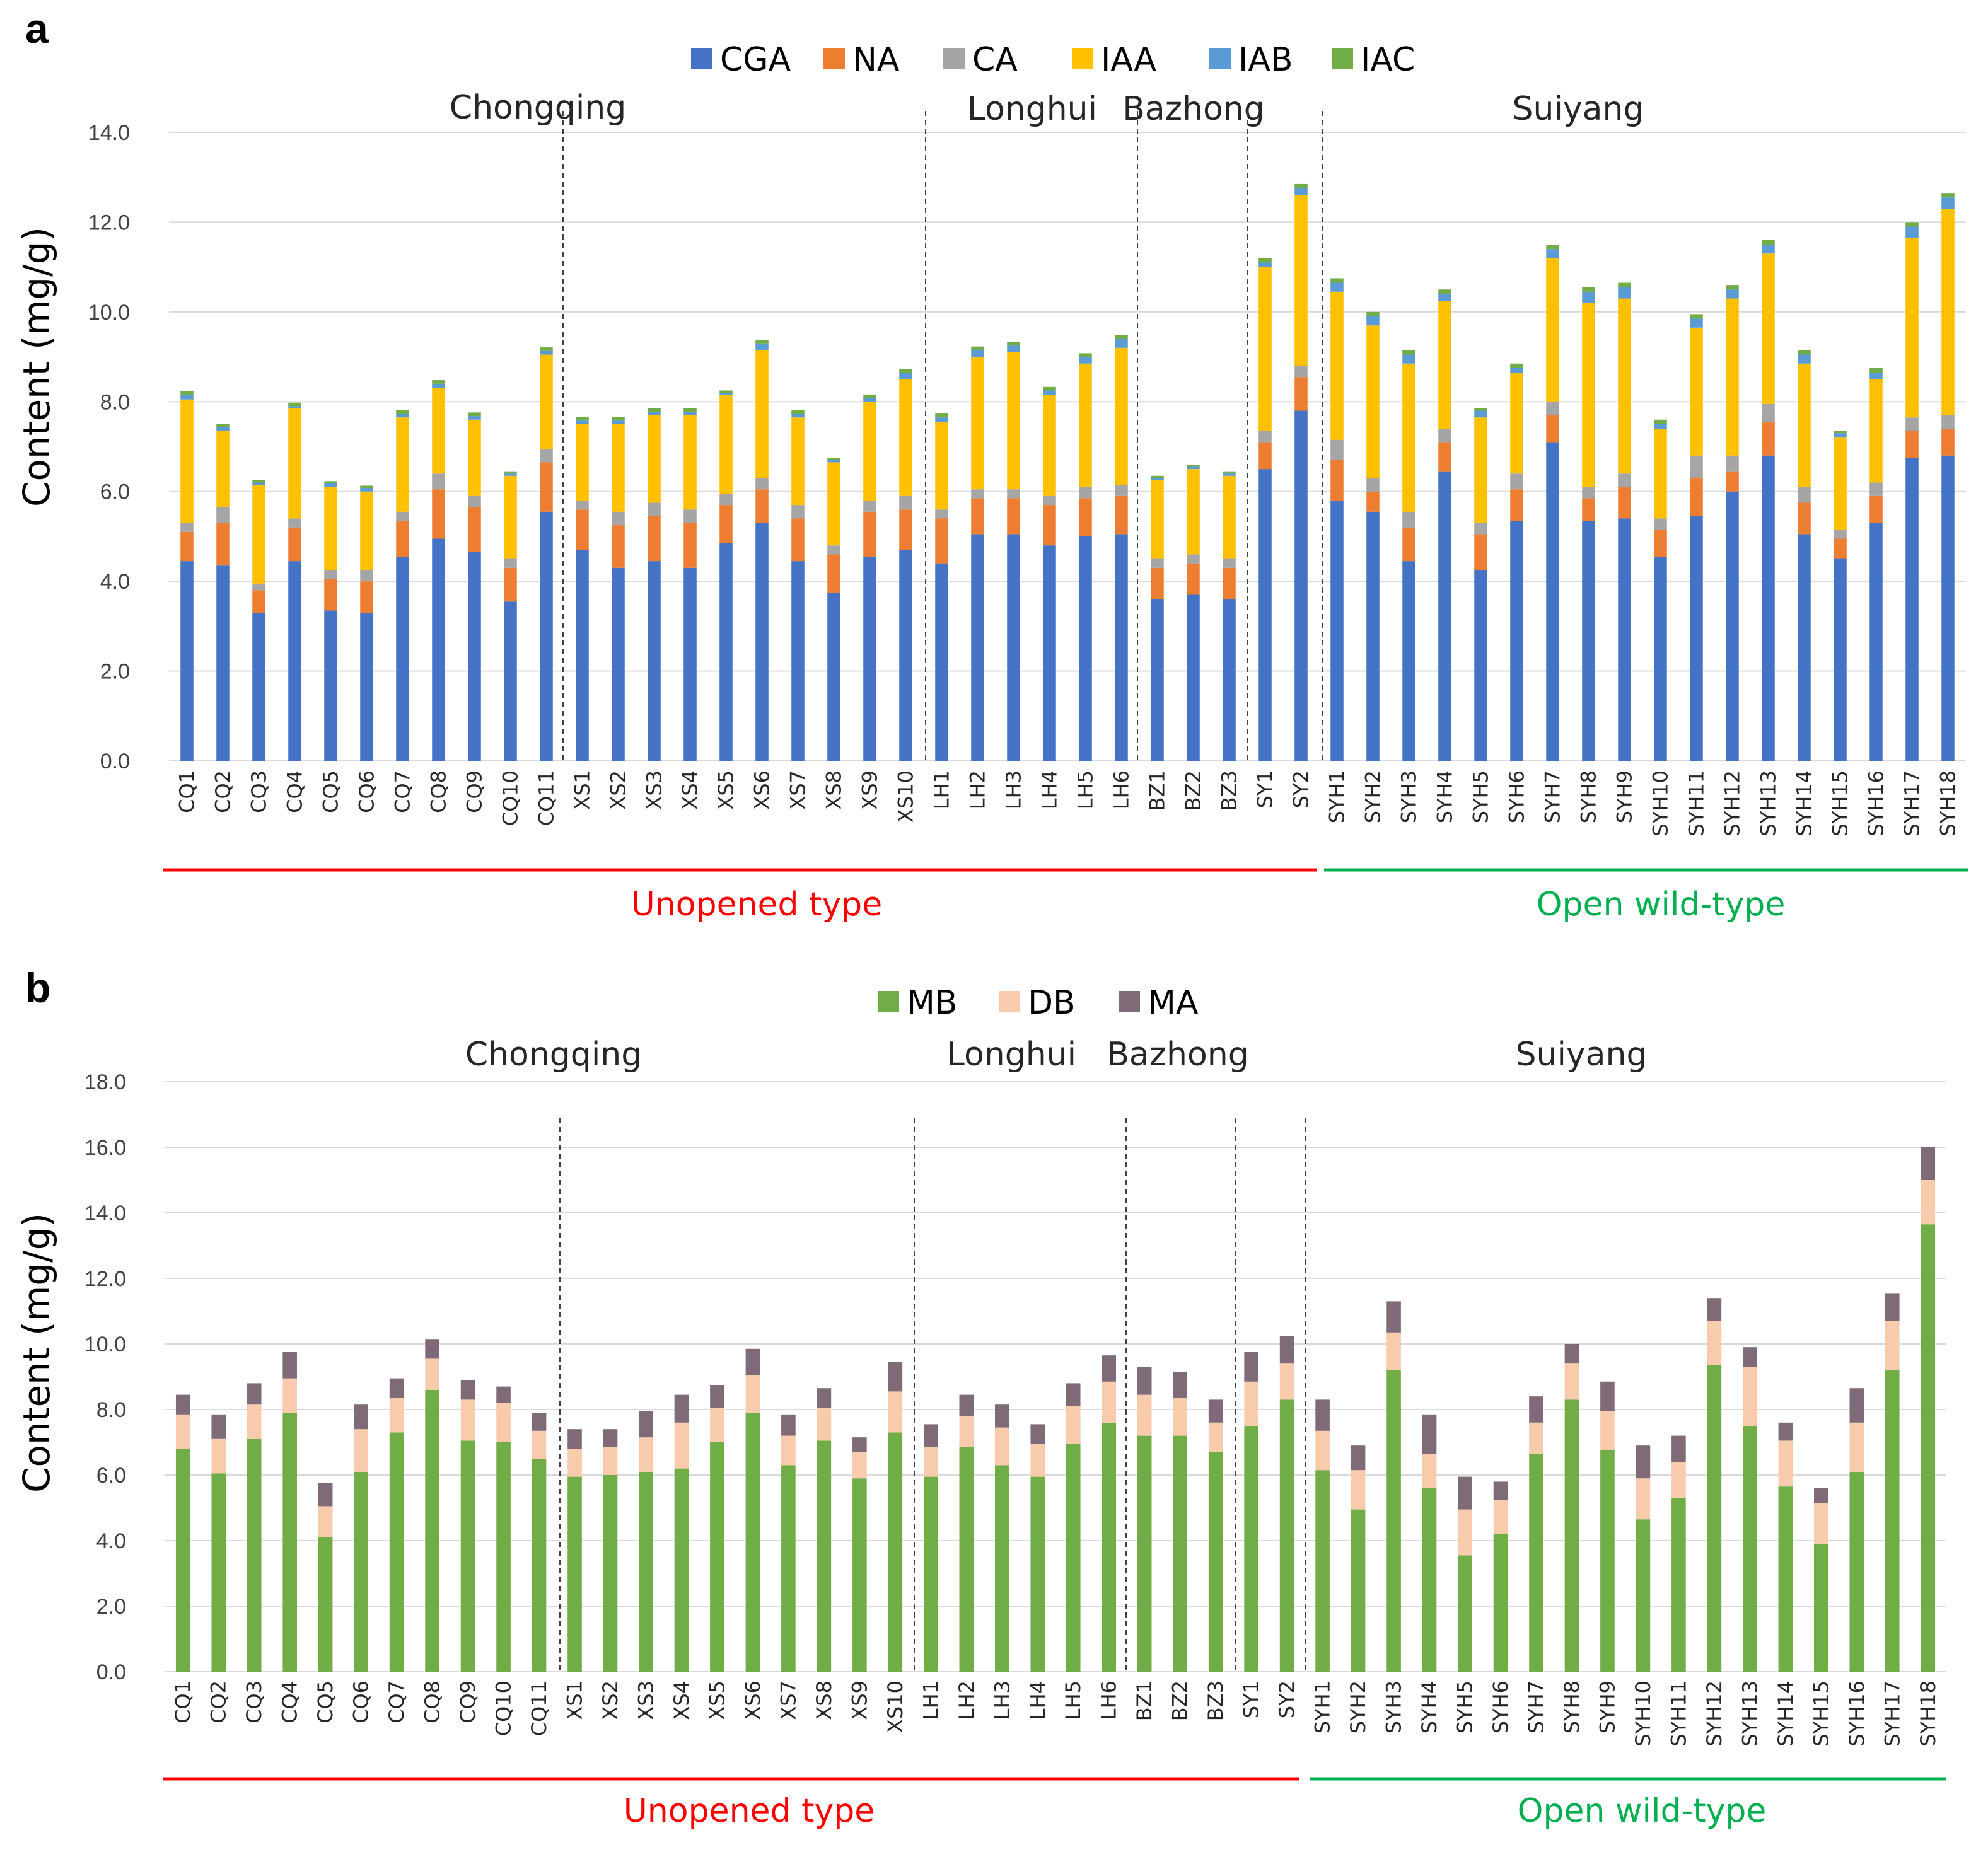 This screenshot has width=1988, height=1852. Describe the element at coordinates (1215, 1562) in the screenshot. I see `bar-segment-mb-bz3` at that location.